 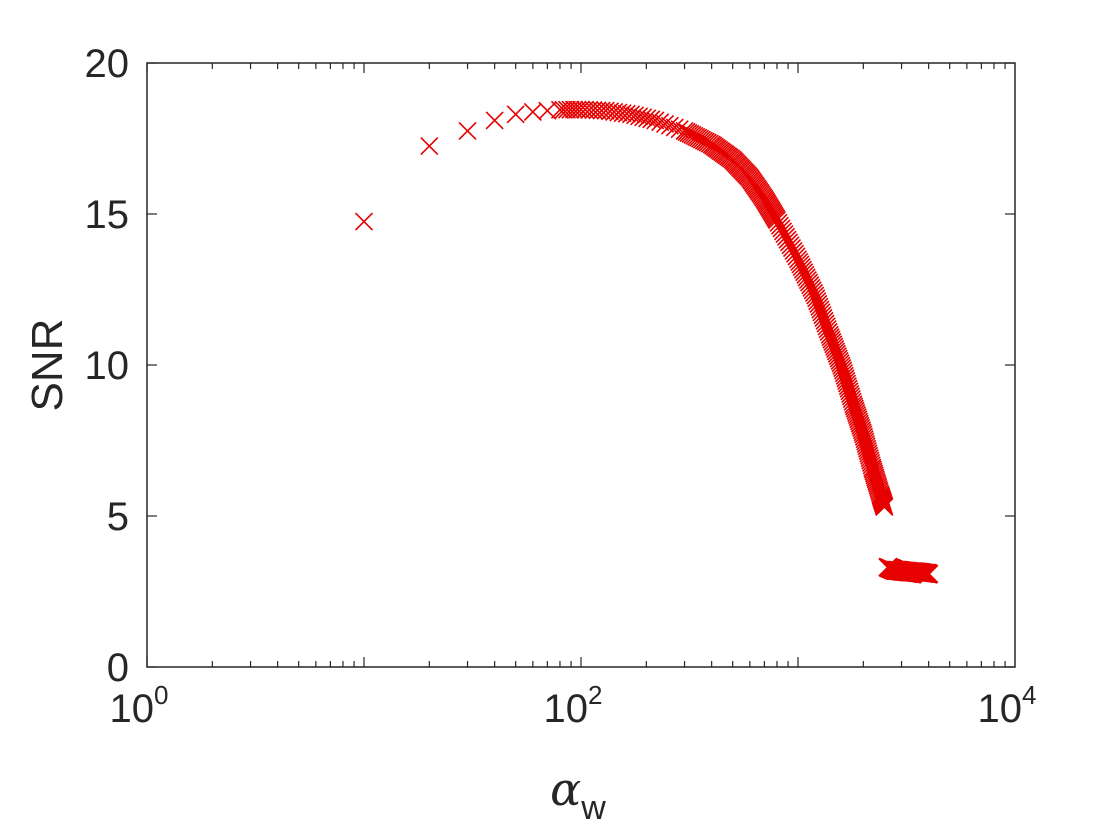 I want to click on y-tick-label-0: 0, so click(x=118, y=668).